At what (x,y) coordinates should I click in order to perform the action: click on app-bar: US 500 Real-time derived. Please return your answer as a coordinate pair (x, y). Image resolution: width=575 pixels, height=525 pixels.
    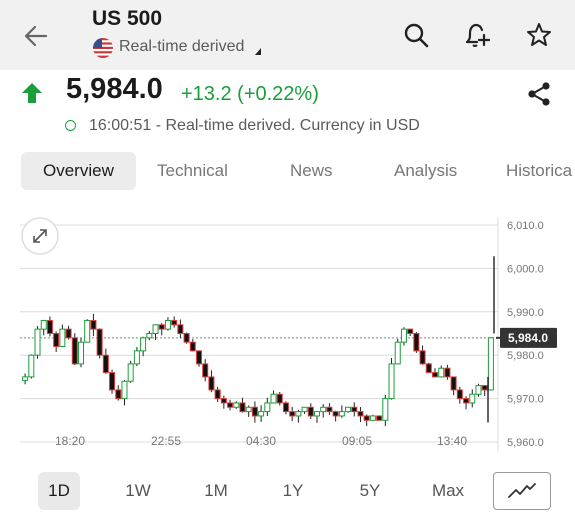
    Looking at the image, I should click on (287, 35).